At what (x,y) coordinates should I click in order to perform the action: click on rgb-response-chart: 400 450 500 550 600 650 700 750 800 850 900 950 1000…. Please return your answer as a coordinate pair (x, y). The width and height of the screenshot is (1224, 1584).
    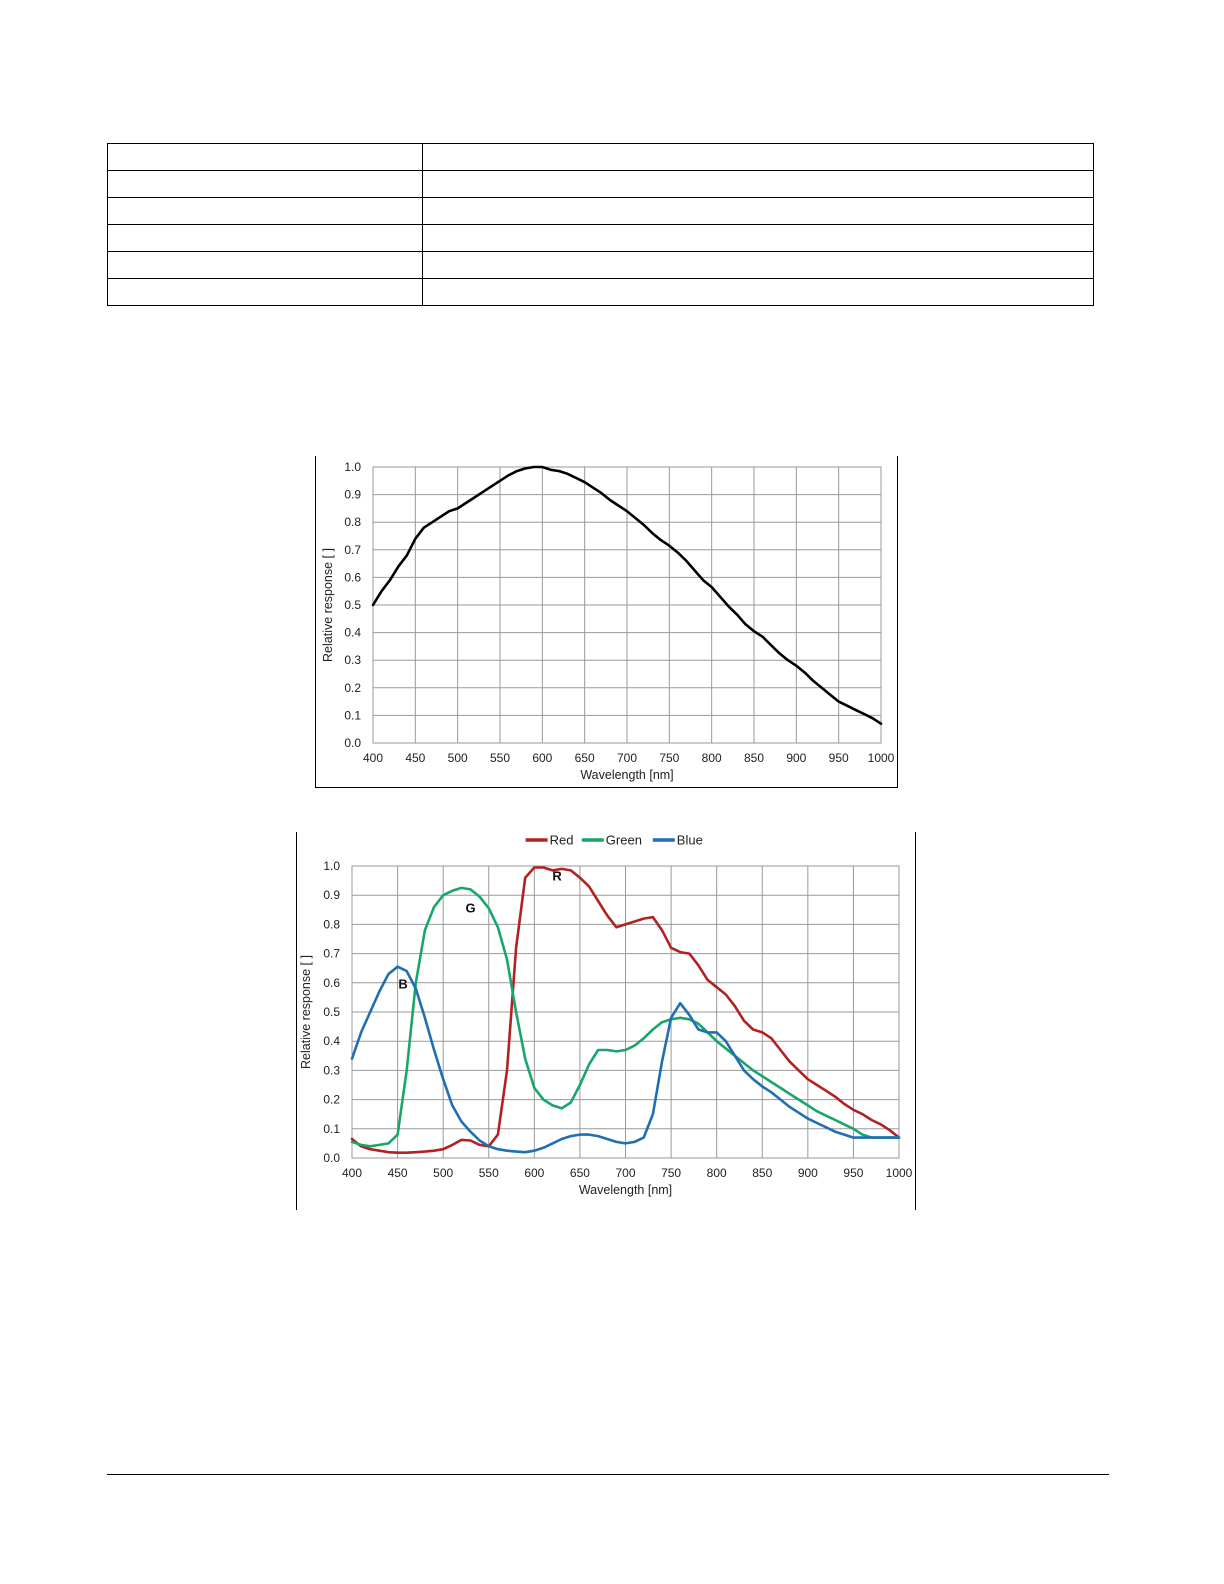
    Looking at the image, I should click on (606, 1021).